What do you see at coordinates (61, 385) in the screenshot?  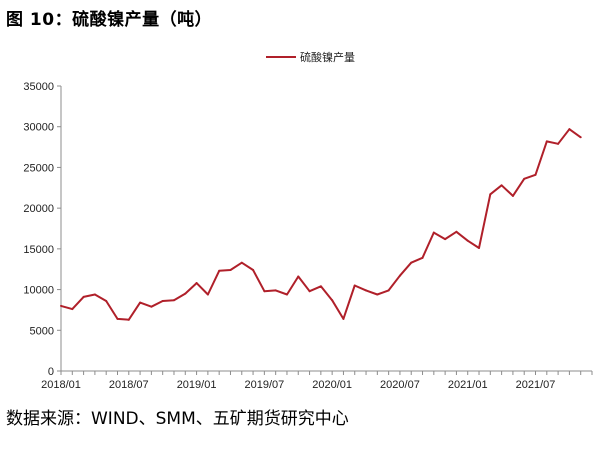 I see `x-tick-label: 2018/01` at bounding box center [61, 385].